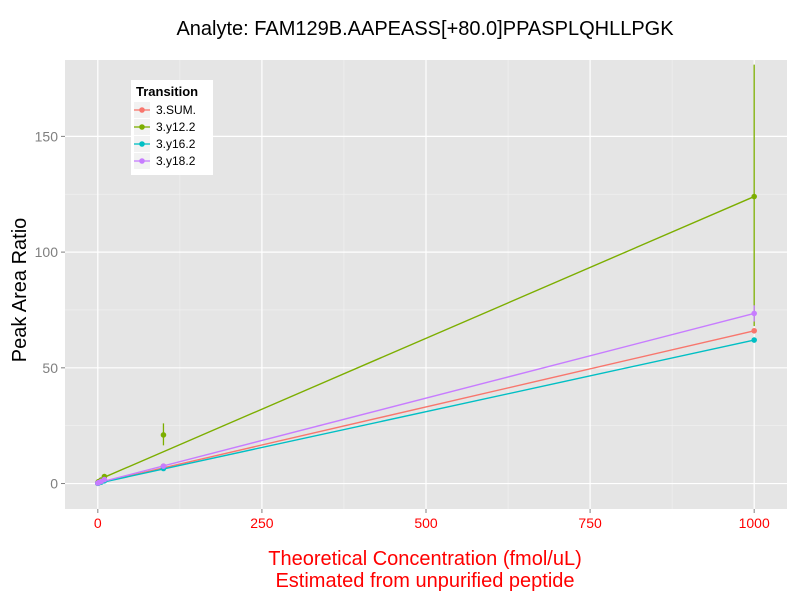 The width and height of the screenshot is (800, 600). What do you see at coordinates (20, 290) in the screenshot?
I see `y-axis-label: Peak Area Ratio` at bounding box center [20, 290].